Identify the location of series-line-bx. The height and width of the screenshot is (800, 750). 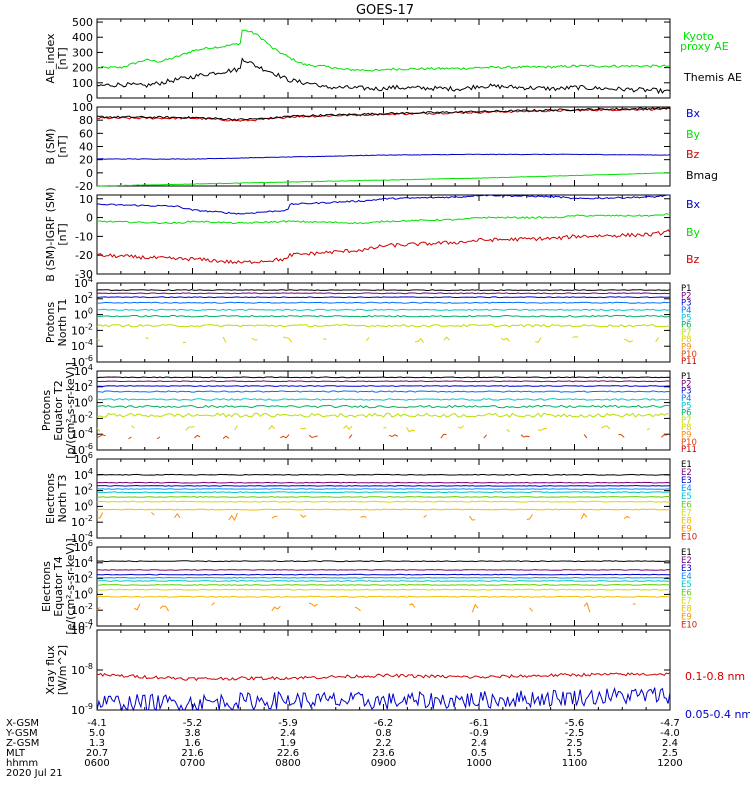
(383, 204).